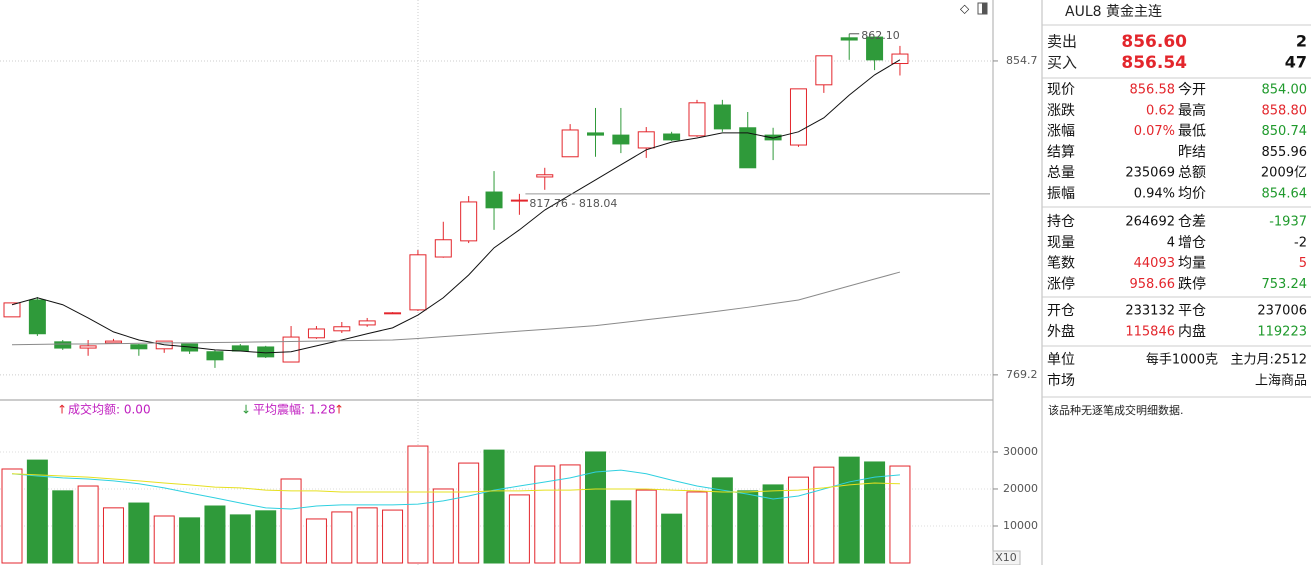 This screenshot has width=1311, height=565. I want to click on quote-label: 平仓, so click(1192, 311).